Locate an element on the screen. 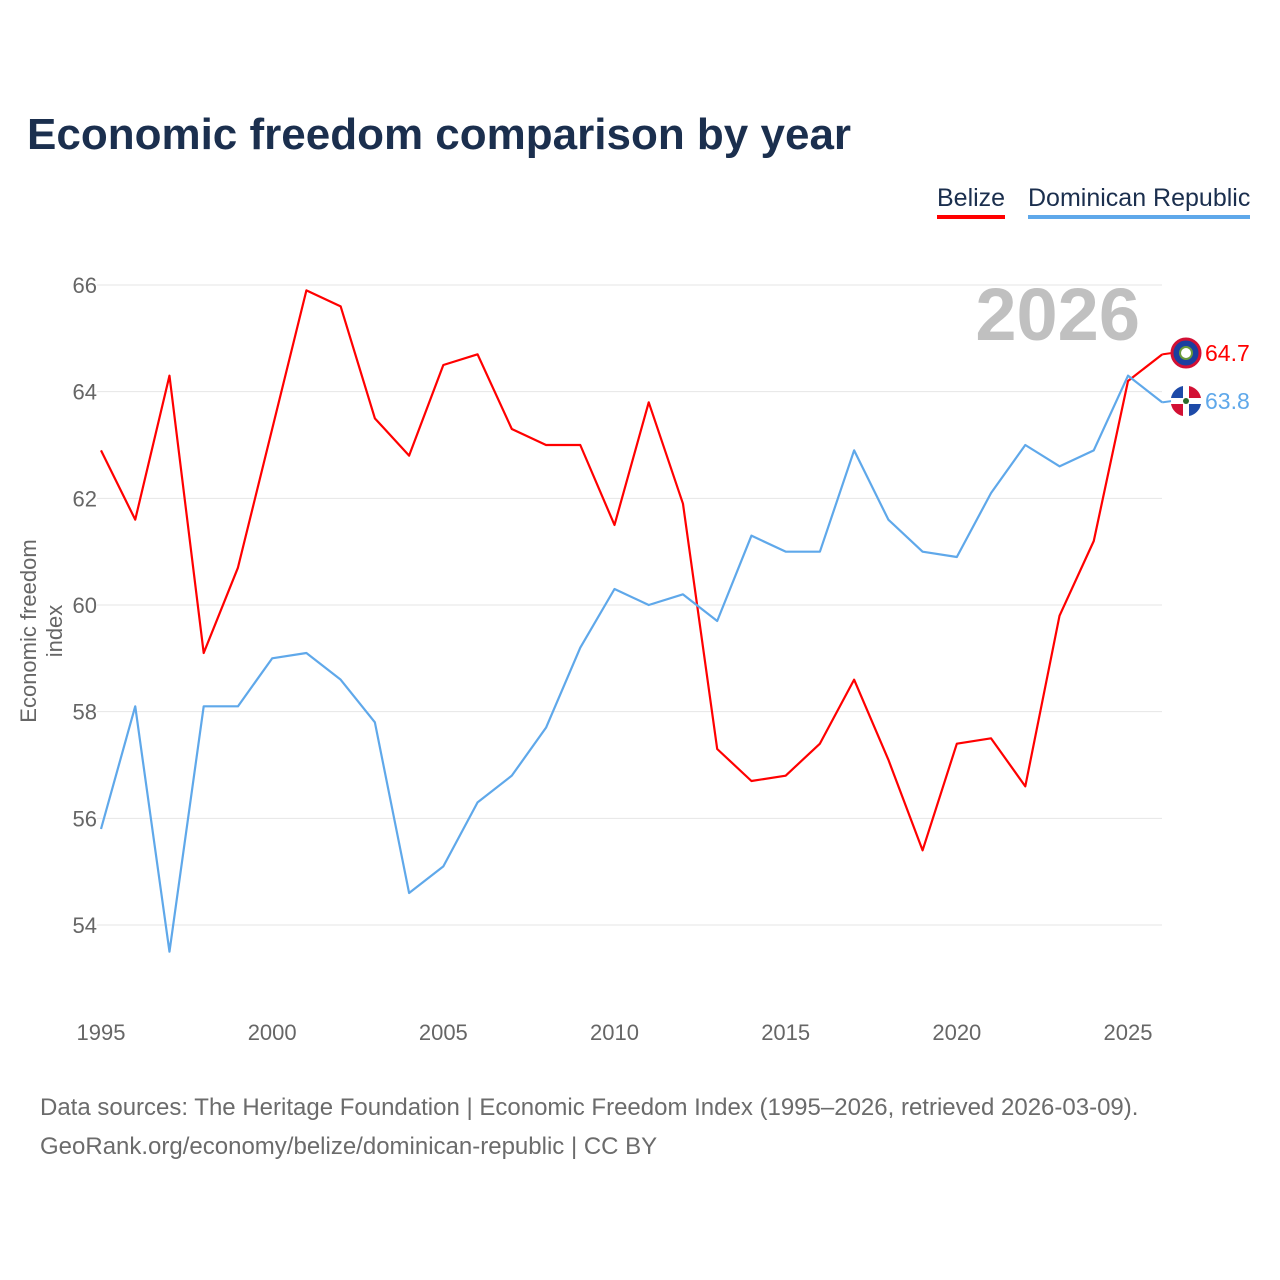 This screenshot has width=1280, height=1280. y-tick-label: 60 is located at coordinates (85, 605).